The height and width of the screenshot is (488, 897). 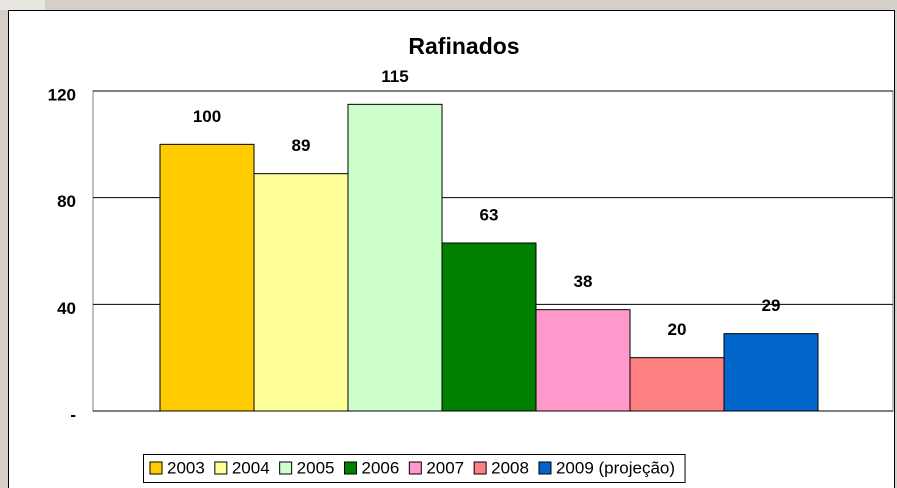 What do you see at coordinates (615, 467) in the screenshot?
I see `legend-label: 2009 (projeção)` at bounding box center [615, 467].